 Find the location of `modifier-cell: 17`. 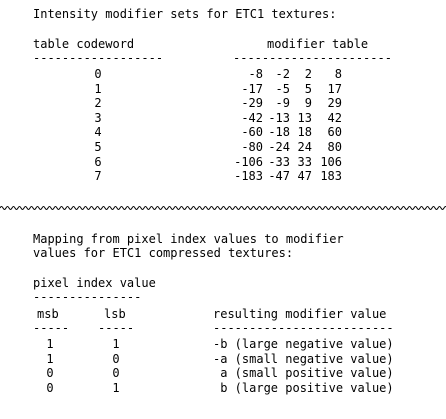

modifier-cell: 17 is located at coordinates (334, 89).